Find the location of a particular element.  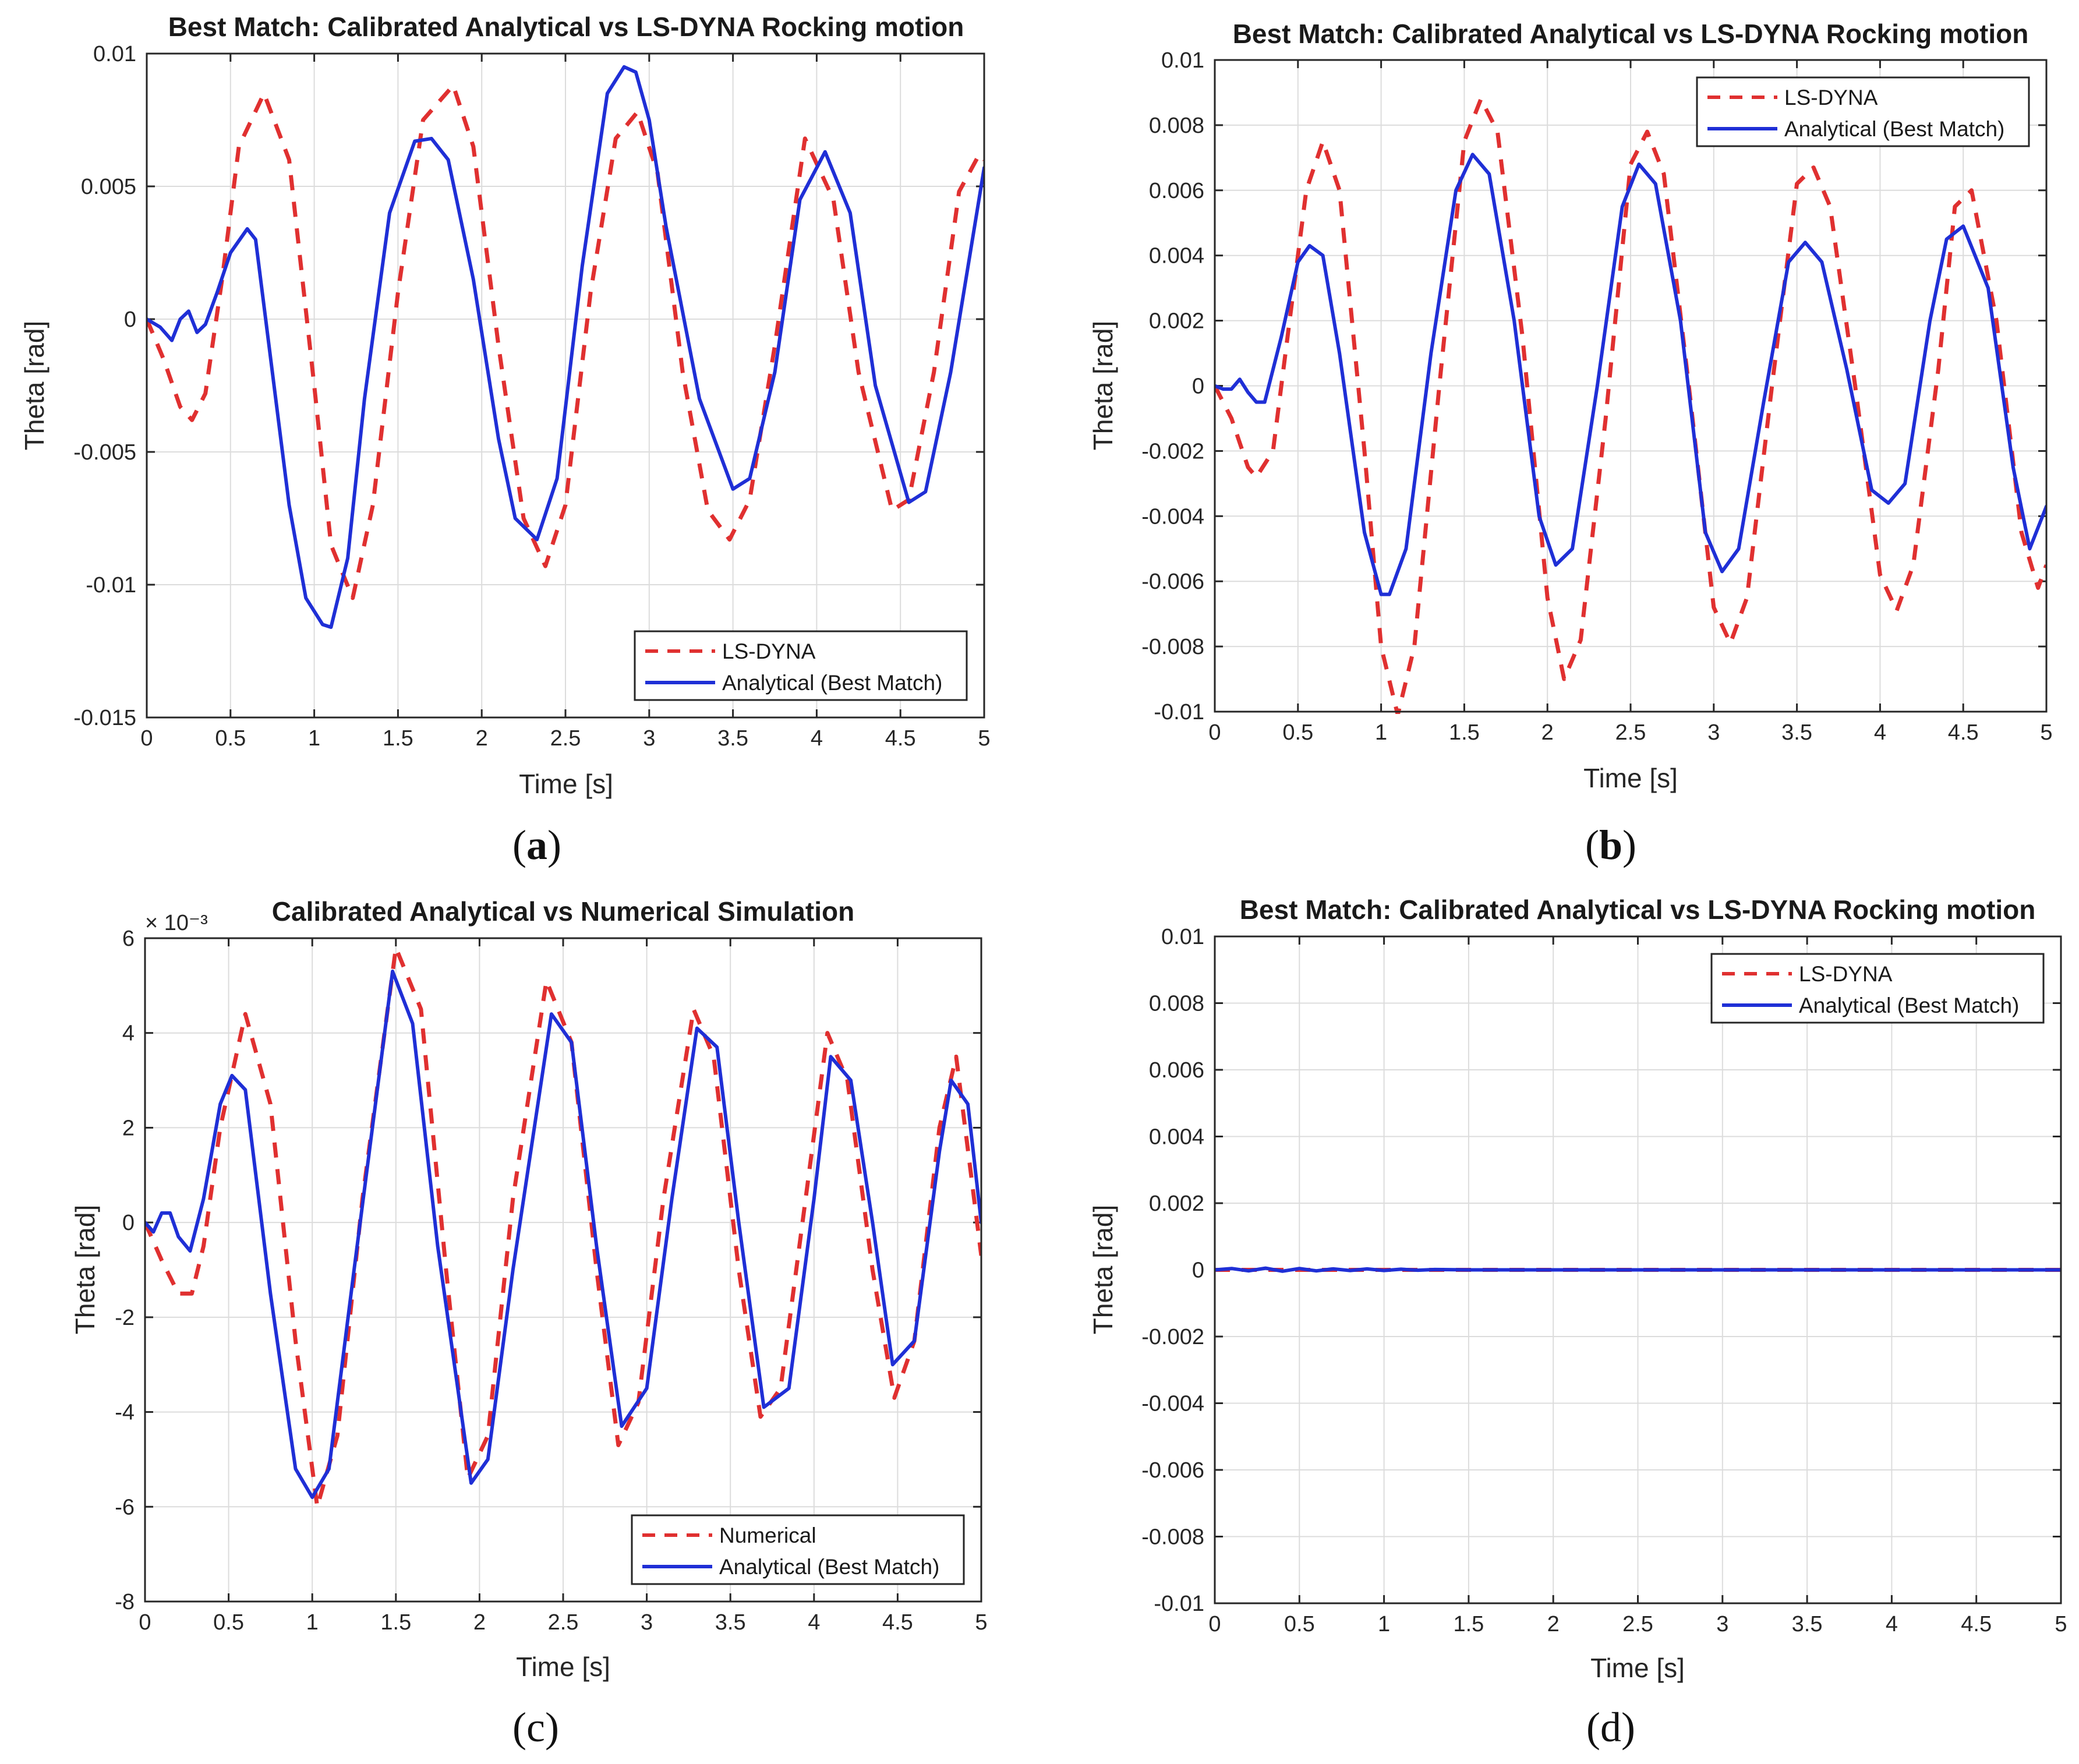

y-tick-label: -0.005 is located at coordinates (104, 452).